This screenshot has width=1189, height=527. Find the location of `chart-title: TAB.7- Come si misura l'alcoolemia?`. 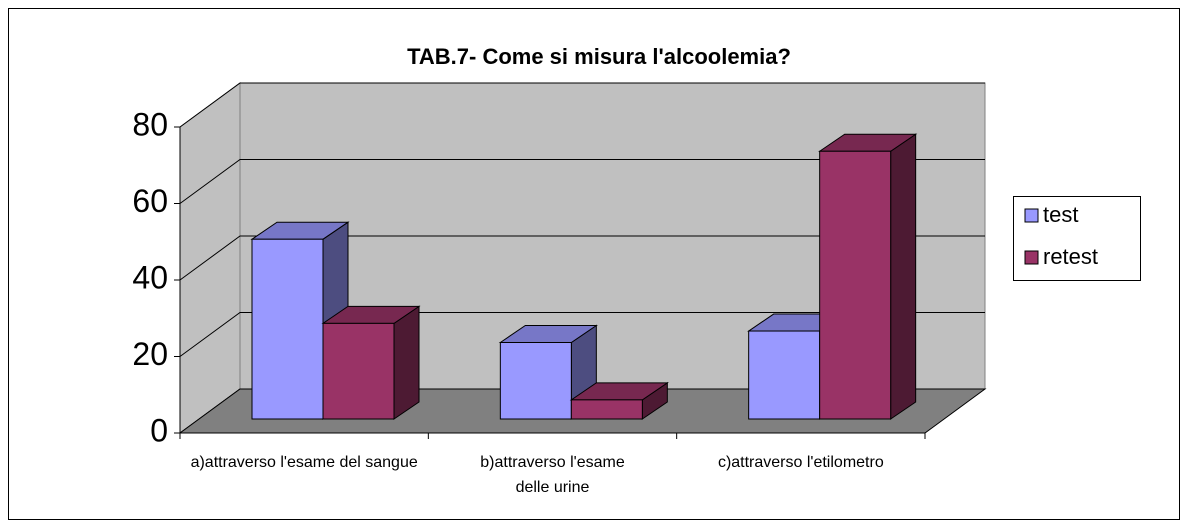

chart-title: TAB.7- Come si misura l'alcoolemia? is located at coordinates (599, 56).